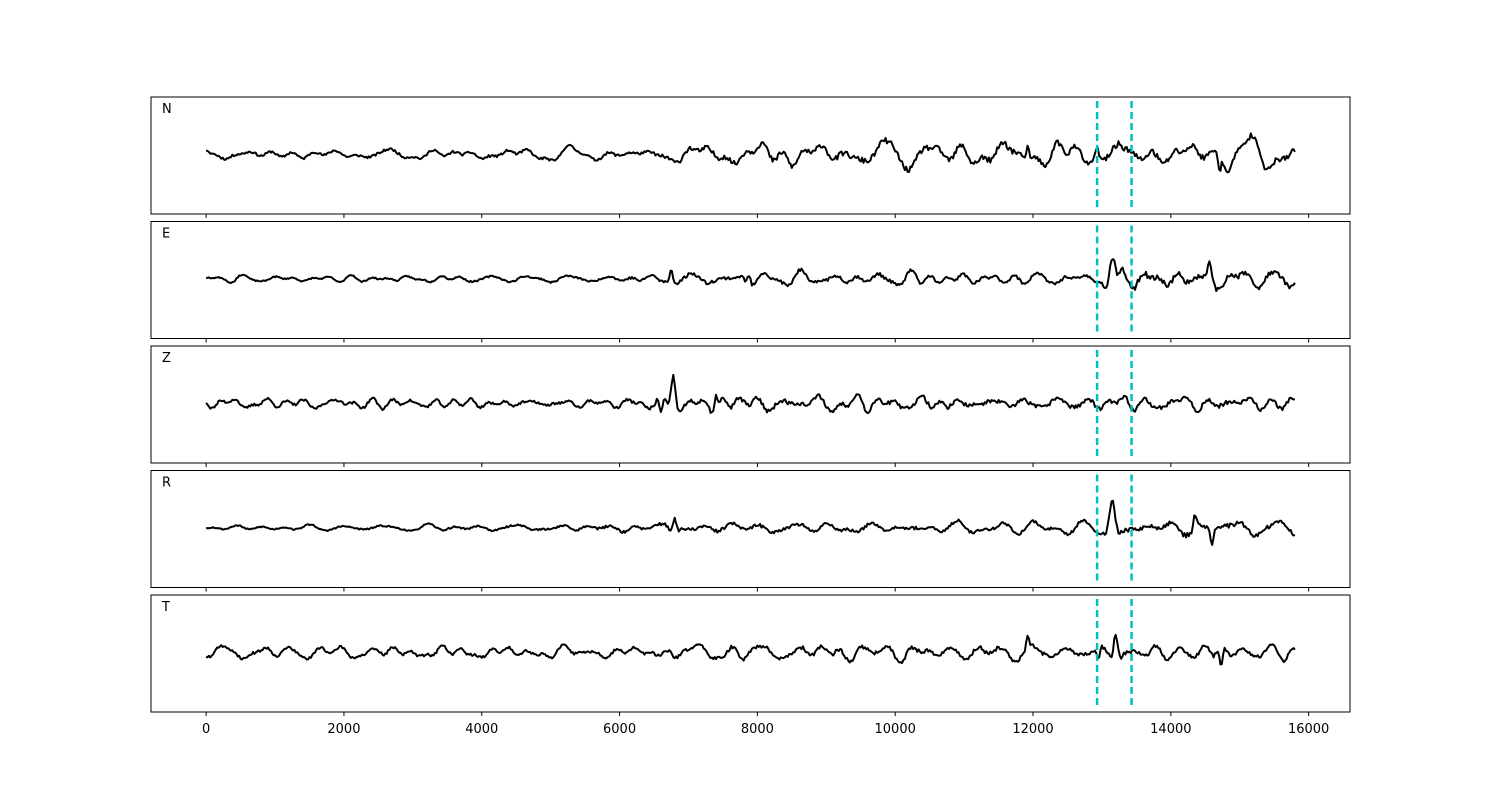 Image resolution: width=1500 pixels, height=800 pixels. What do you see at coordinates (757, 729) in the screenshot?
I see `x-tick-label: 8000` at bounding box center [757, 729].